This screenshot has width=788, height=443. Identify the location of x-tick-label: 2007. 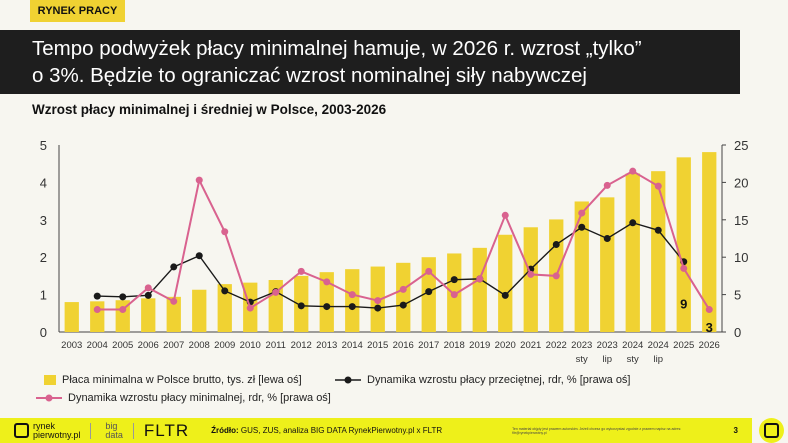
(173, 345).